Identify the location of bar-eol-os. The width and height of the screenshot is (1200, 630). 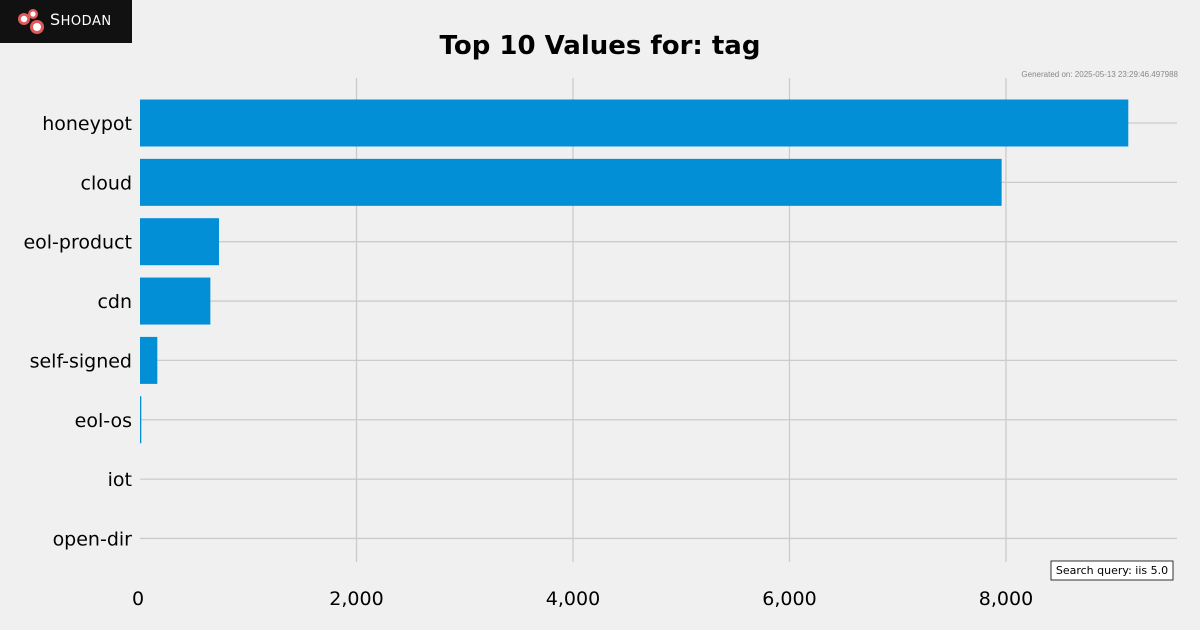
(141, 420).